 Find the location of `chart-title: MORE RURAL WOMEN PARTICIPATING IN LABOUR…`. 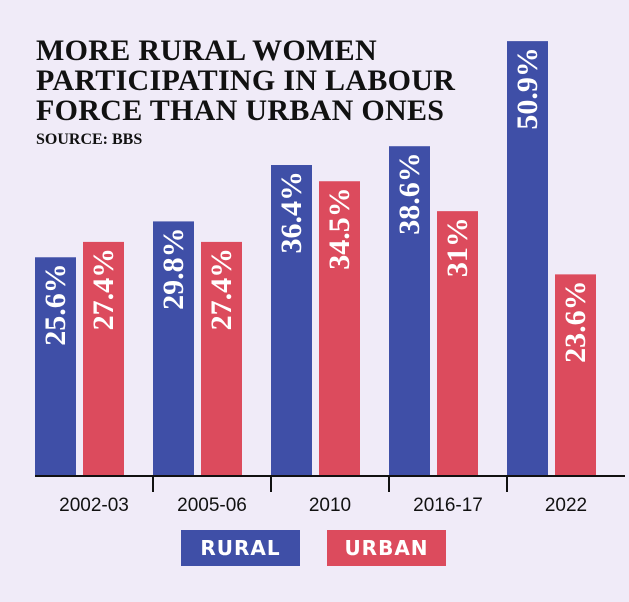

chart-title: MORE RURAL WOMEN PARTICIPATING IN LABOUR… is located at coordinates (271, 81).